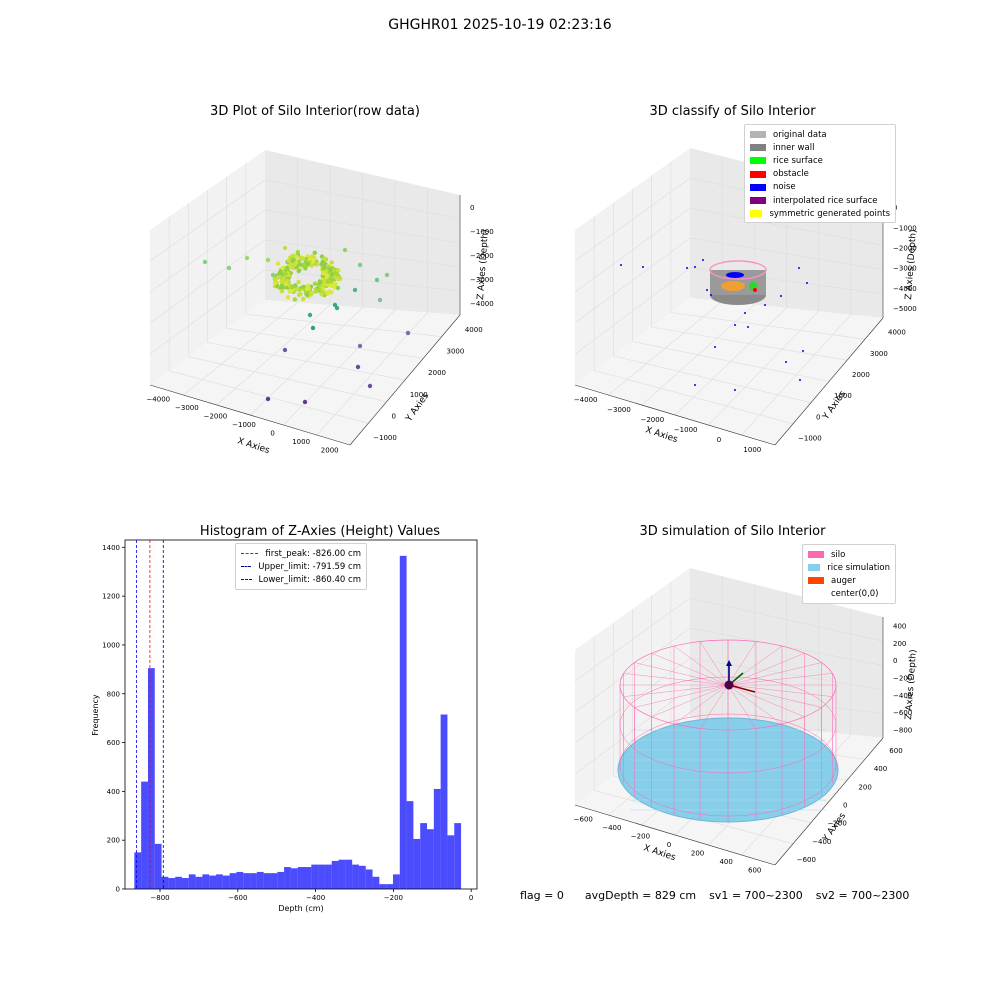 This screenshot has width=1000, height=1000. What do you see at coordinates (821, 842) in the screenshot?
I see `tick-label: −400` at bounding box center [821, 842].